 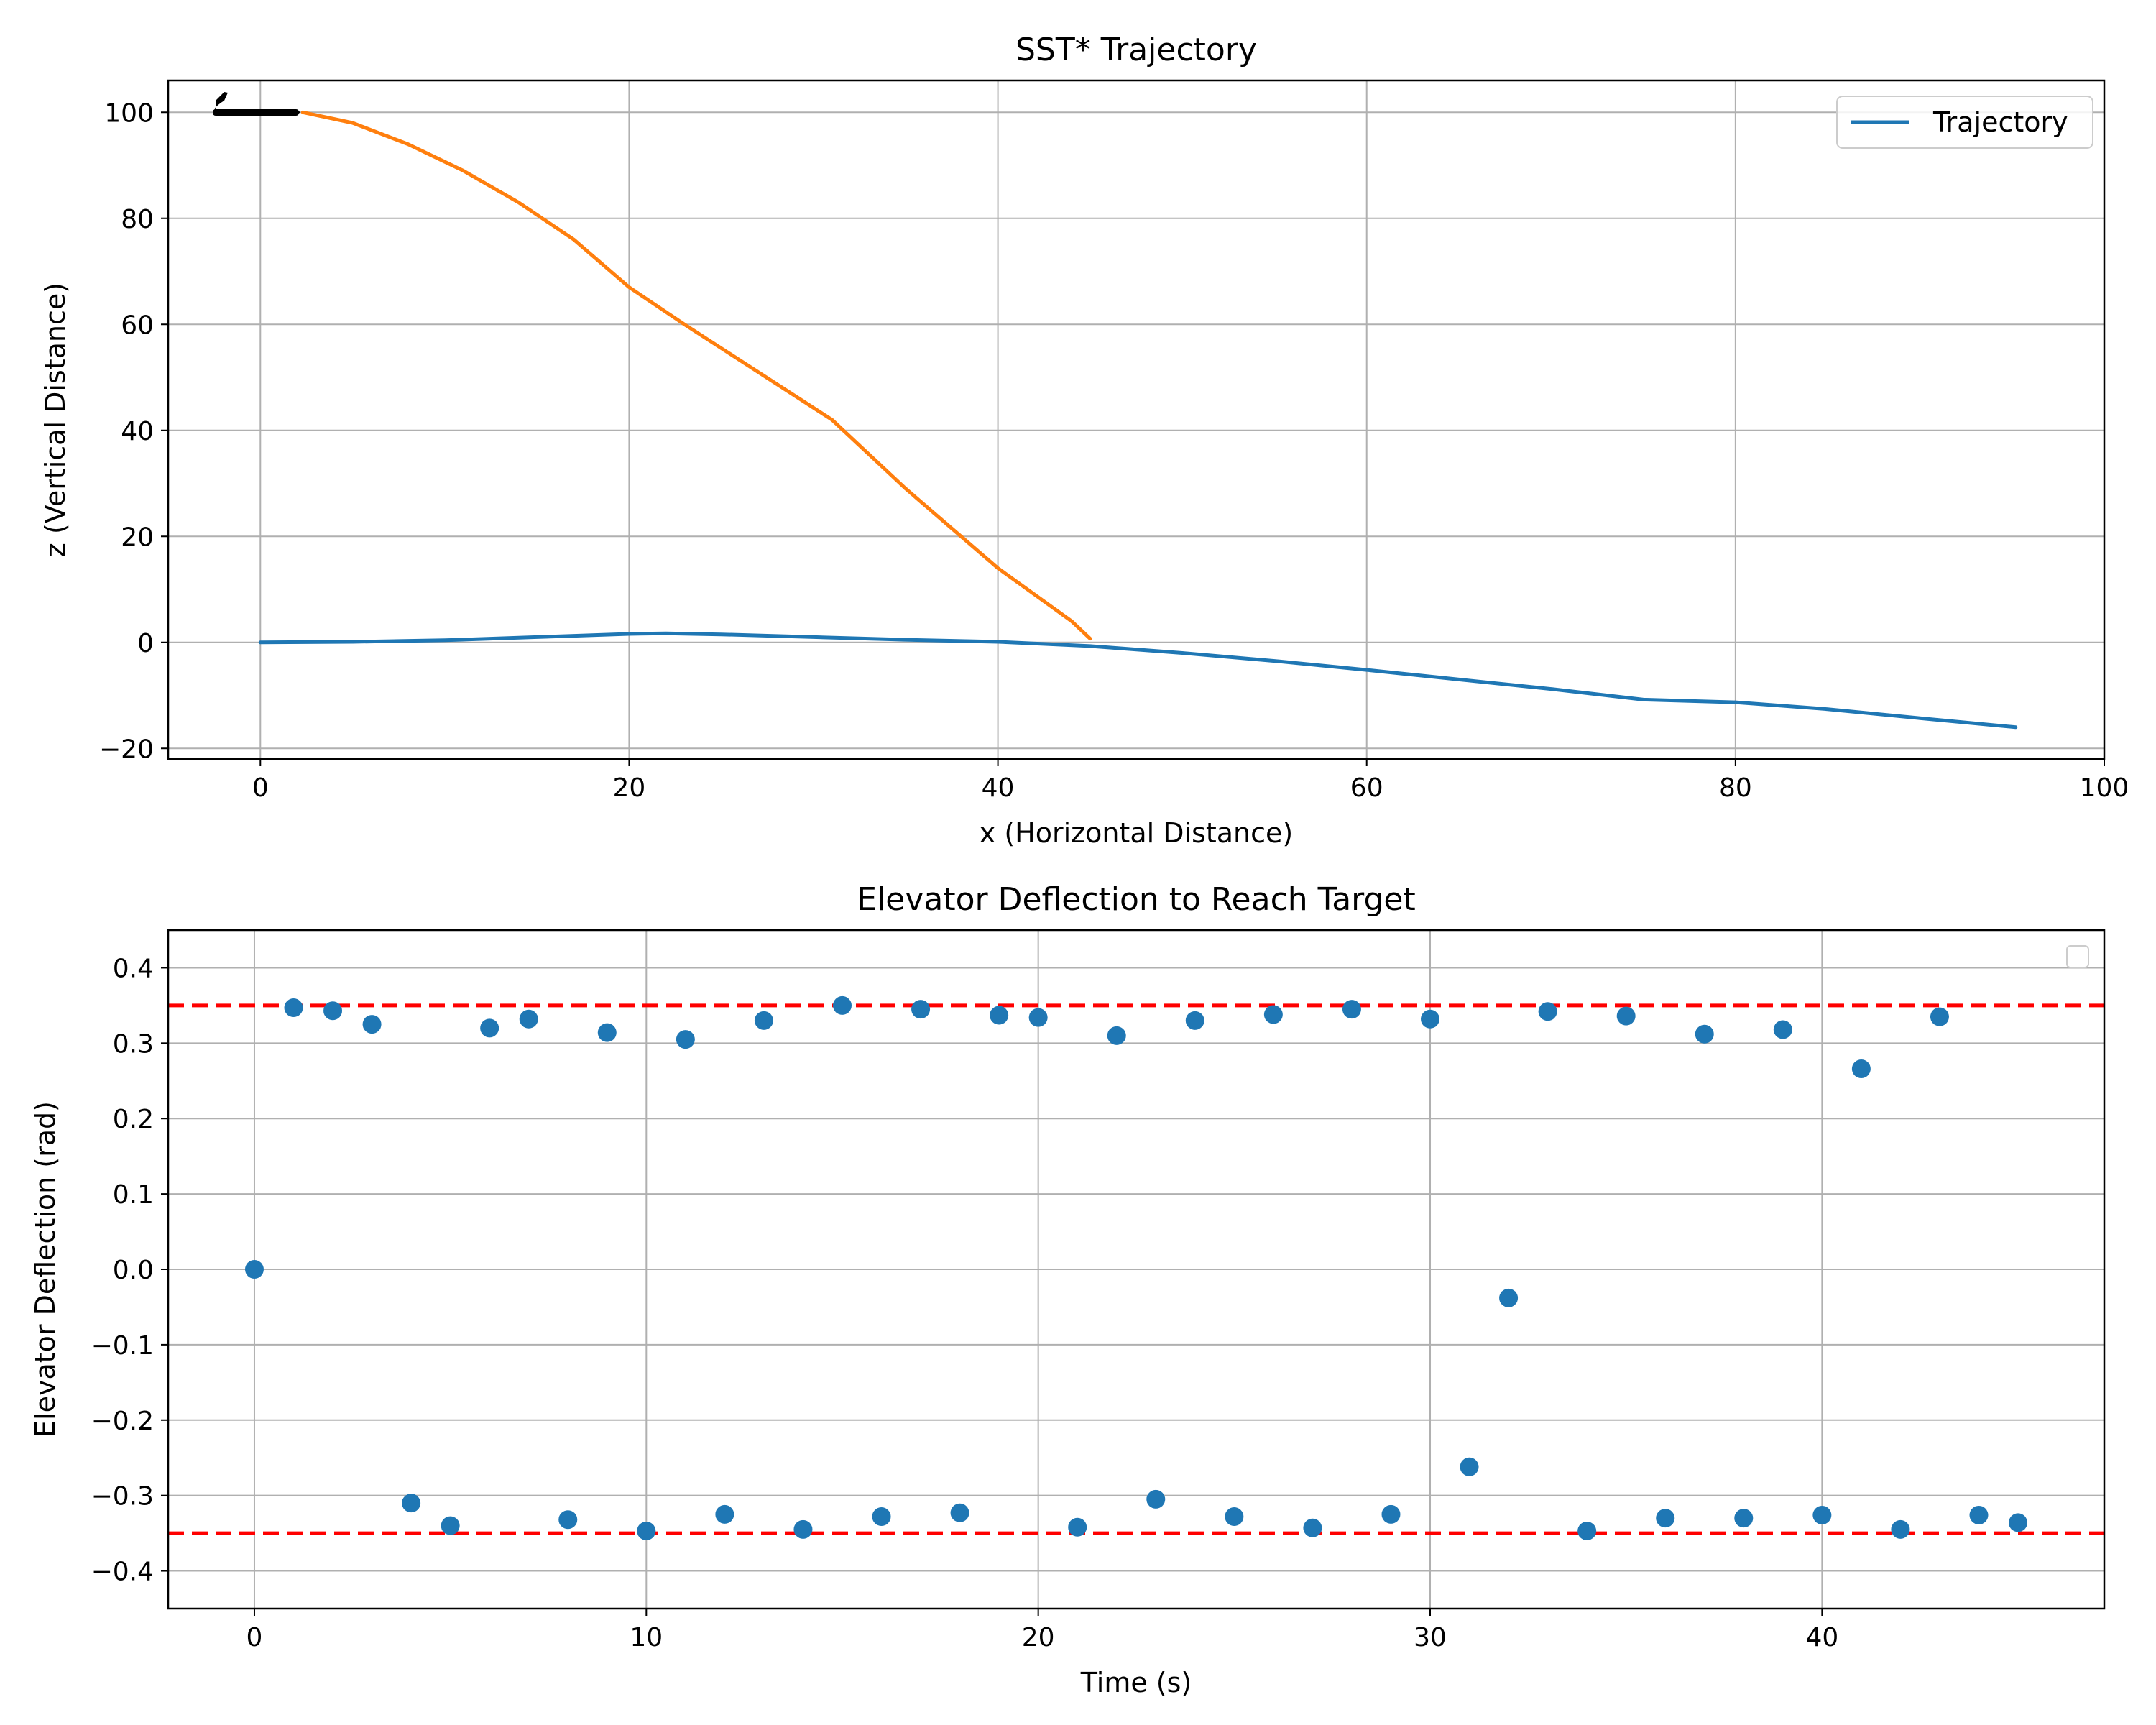 What do you see at coordinates (1366, 788) in the screenshot?
I see `x-tick-label: 60` at bounding box center [1366, 788].